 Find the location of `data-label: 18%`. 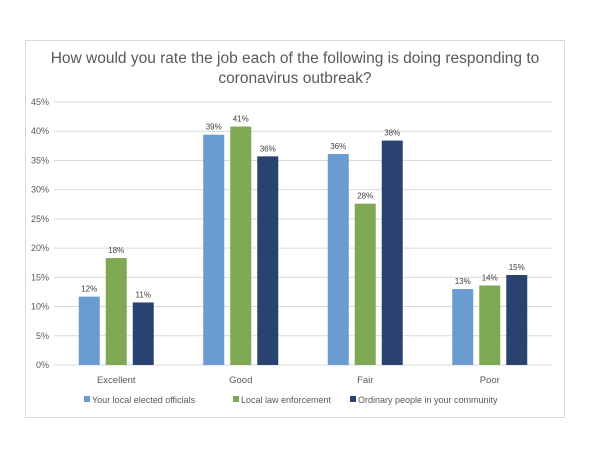

data-label: 18% is located at coordinates (116, 250).